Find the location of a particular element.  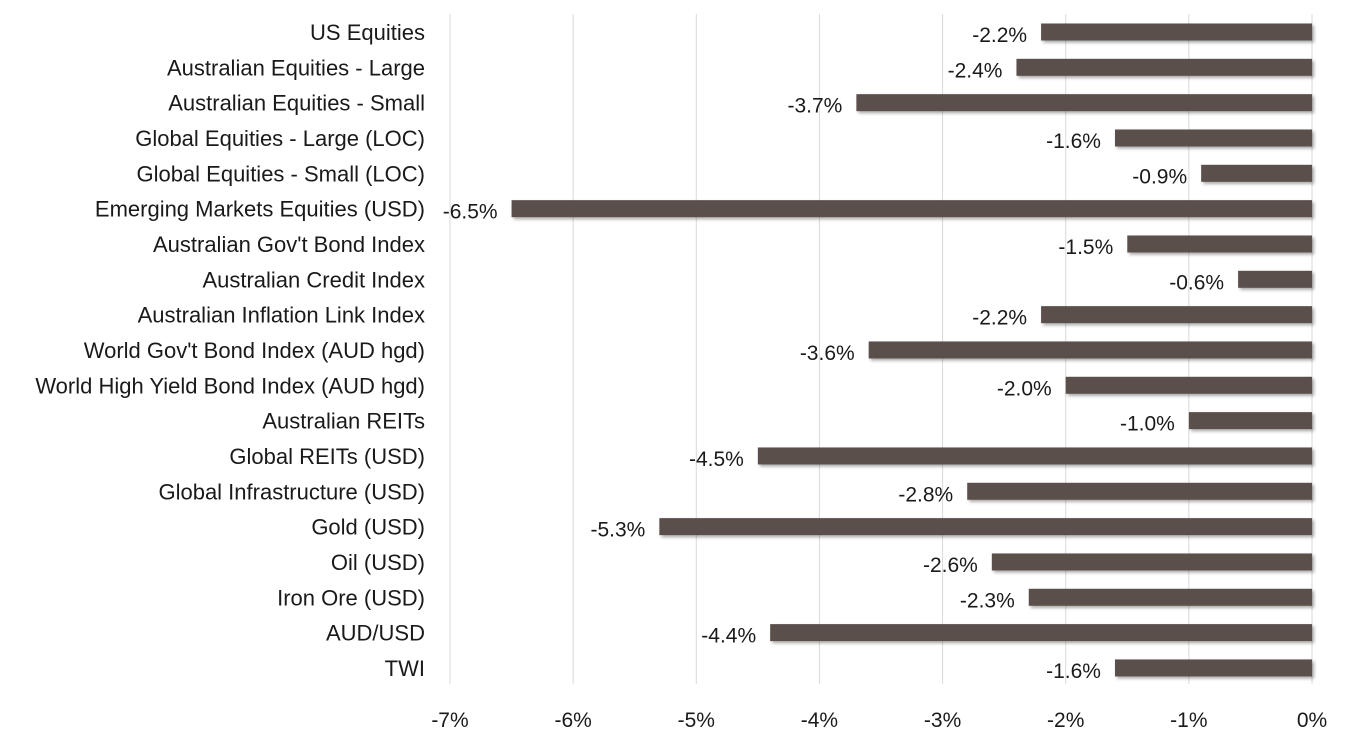

x-tick-label: -3% is located at coordinates (942, 720).